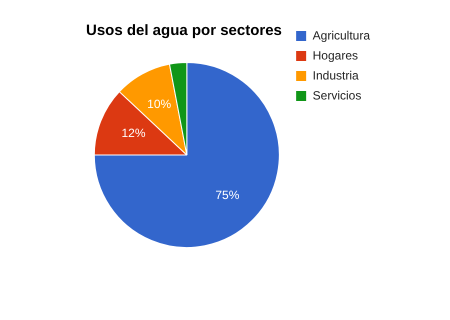 The height and width of the screenshot is (320, 450). Describe the element at coordinates (341, 35) in the screenshot. I see `legend-label: Agricultura` at that location.